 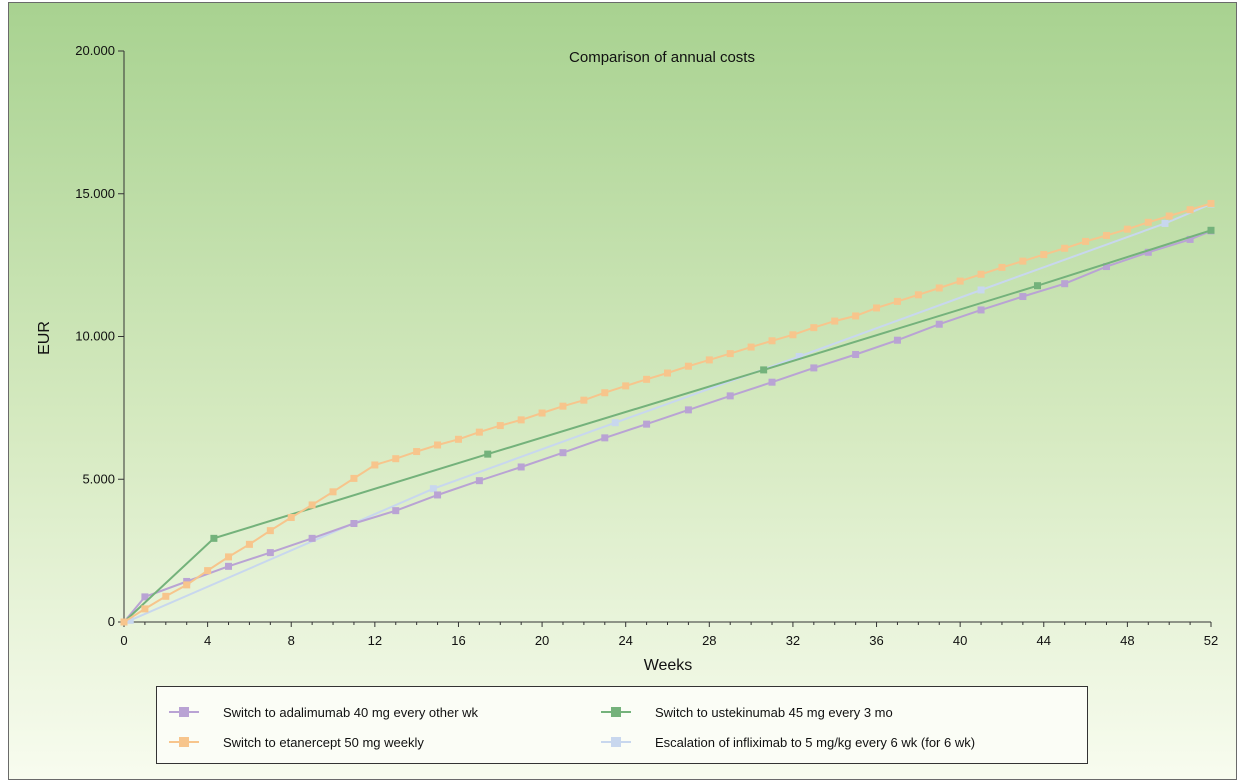 I want to click on x-tick-label: 24, so click(x=625, y=640).